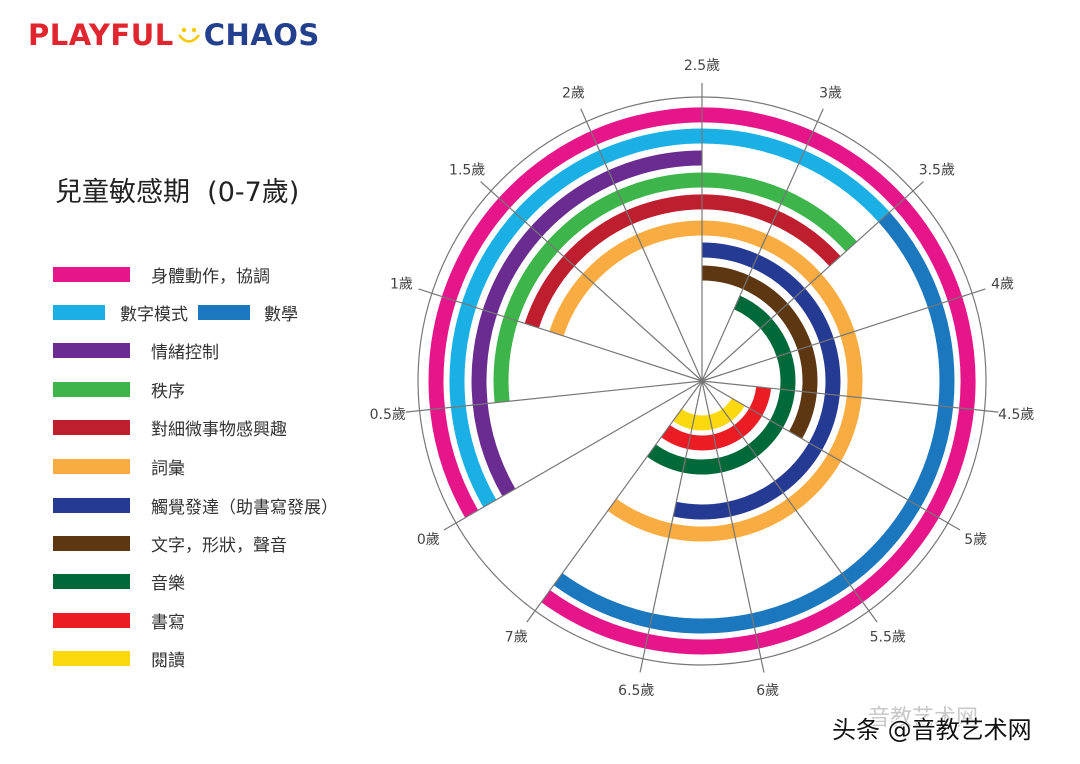 This screenshot has height=764, width=1080. I want to click on logo: PLAYFUL CHAOS, so click(174, 35).